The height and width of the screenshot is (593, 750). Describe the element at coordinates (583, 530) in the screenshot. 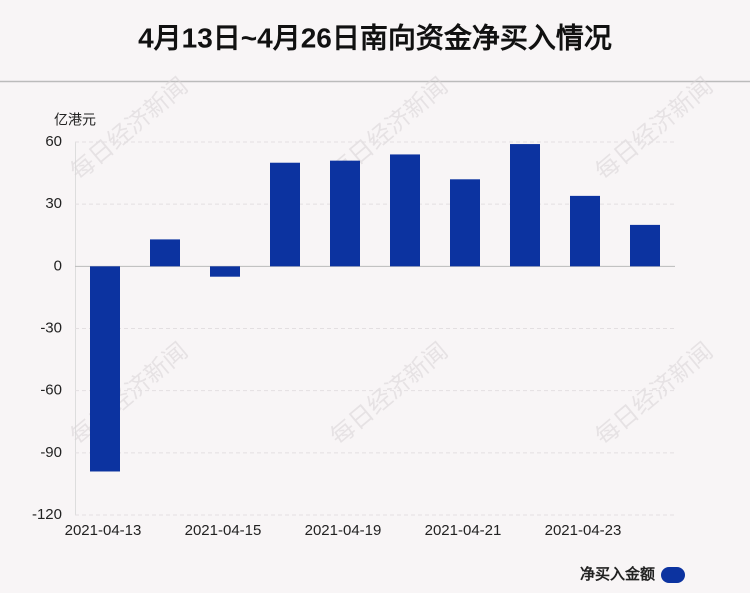

I see `x-tick-label: 2021-04-23` at that location.